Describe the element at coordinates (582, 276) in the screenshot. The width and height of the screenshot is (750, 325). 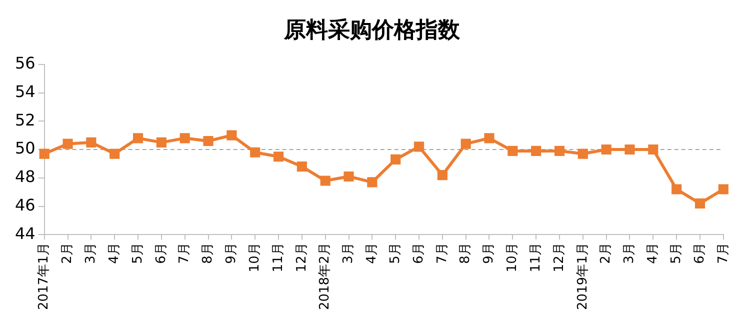
I see `x-tick-label: 2019年1月` at that location.